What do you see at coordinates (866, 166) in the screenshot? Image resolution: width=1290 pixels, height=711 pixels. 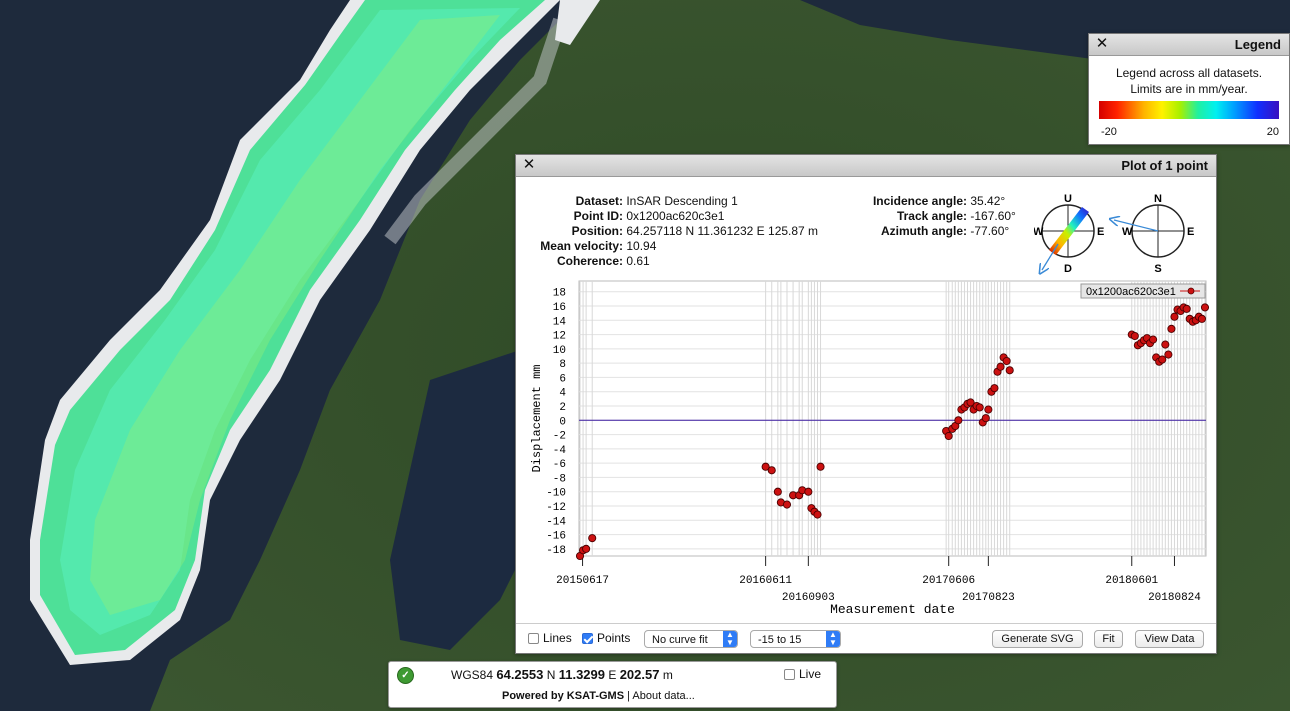 I see `plot-titlebar: ✕ Plot of 1 point` at bounding box center [866, 166].